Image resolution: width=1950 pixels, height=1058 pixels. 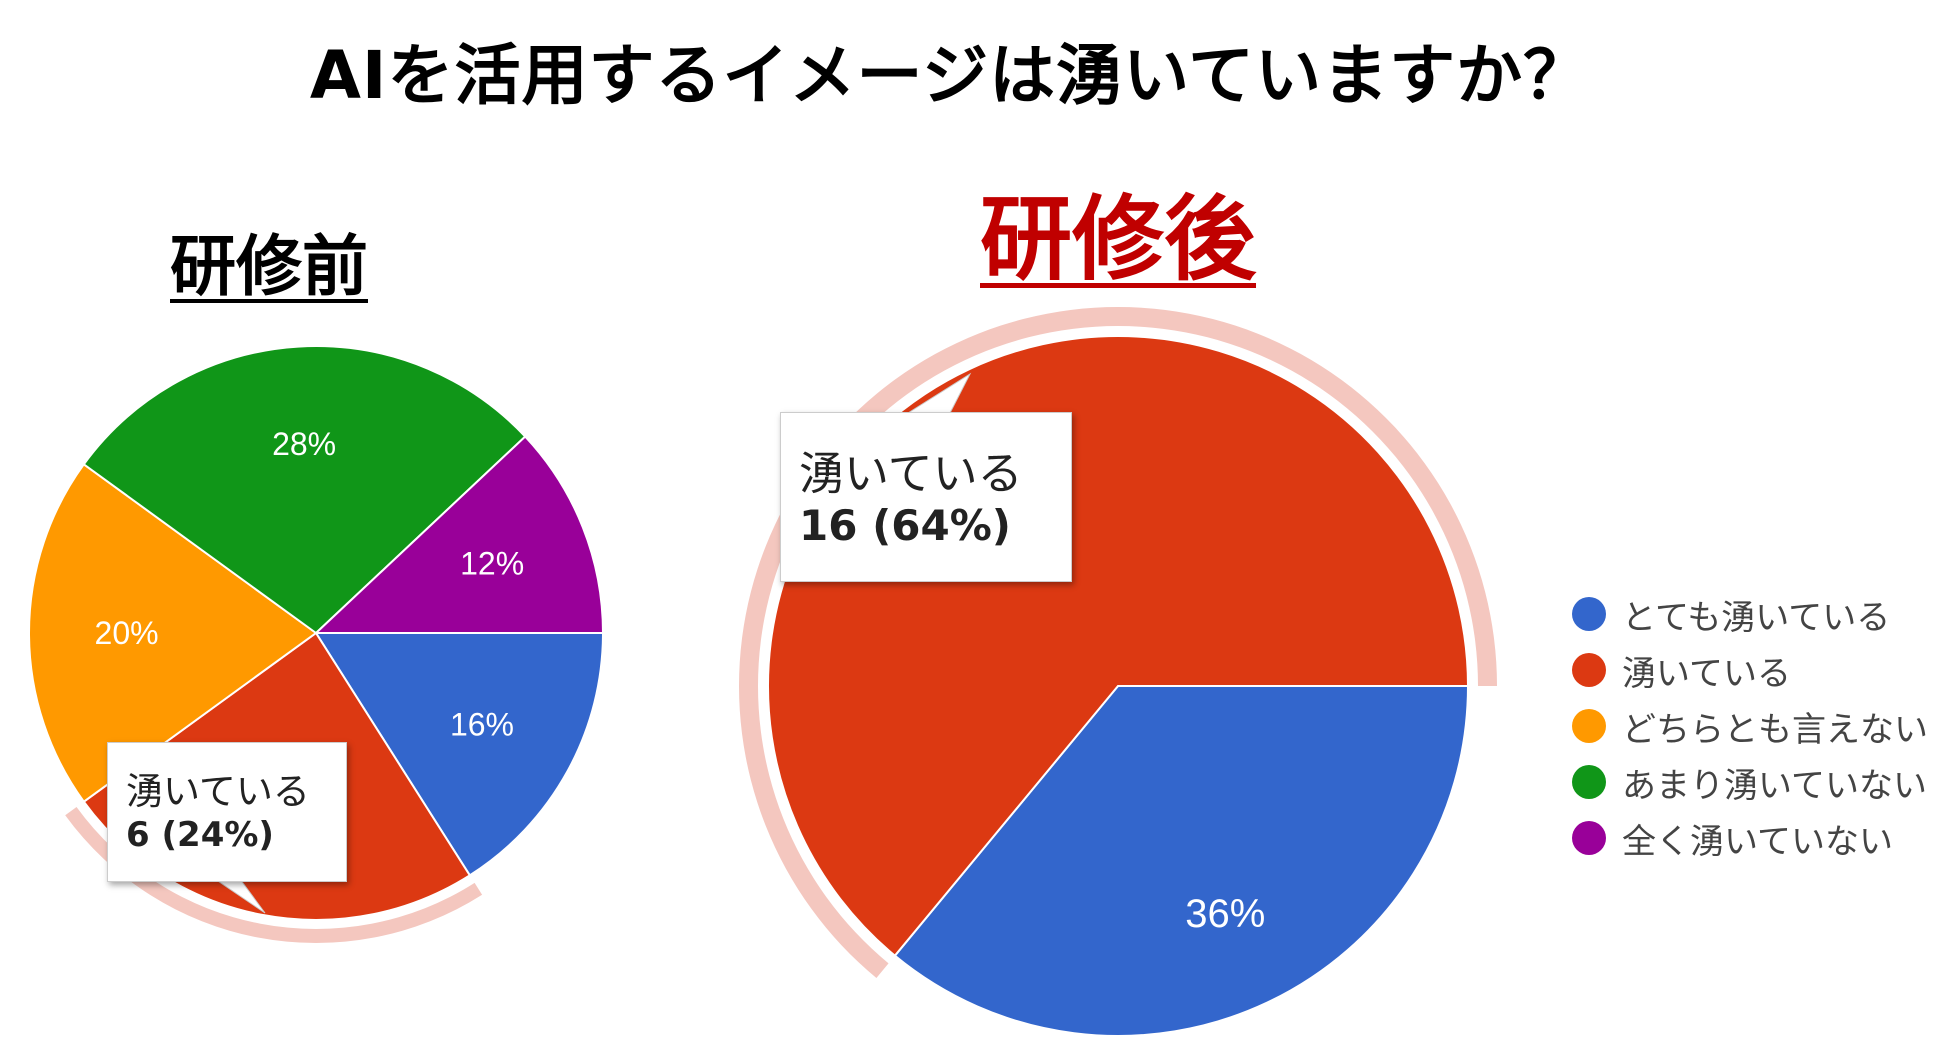 What do you see at coordinates (1225, 914) in the screenshot?
I see `slice-label: 36%` at bounding box center [1225, 914].